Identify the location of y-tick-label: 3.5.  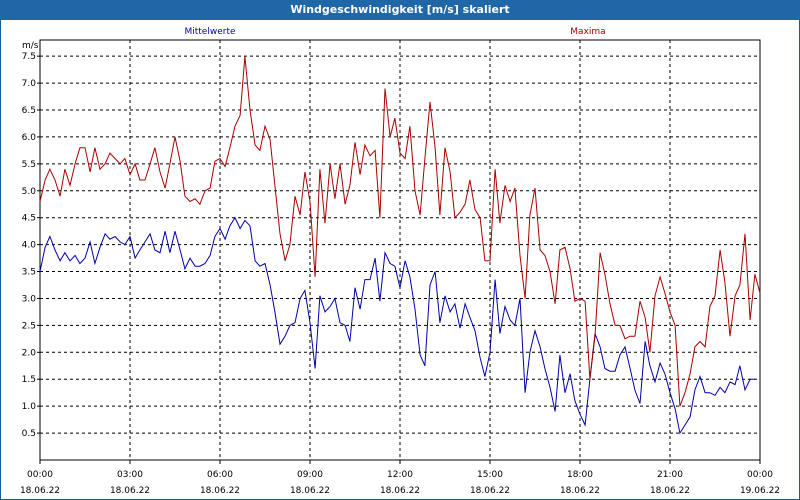
(29, 273).